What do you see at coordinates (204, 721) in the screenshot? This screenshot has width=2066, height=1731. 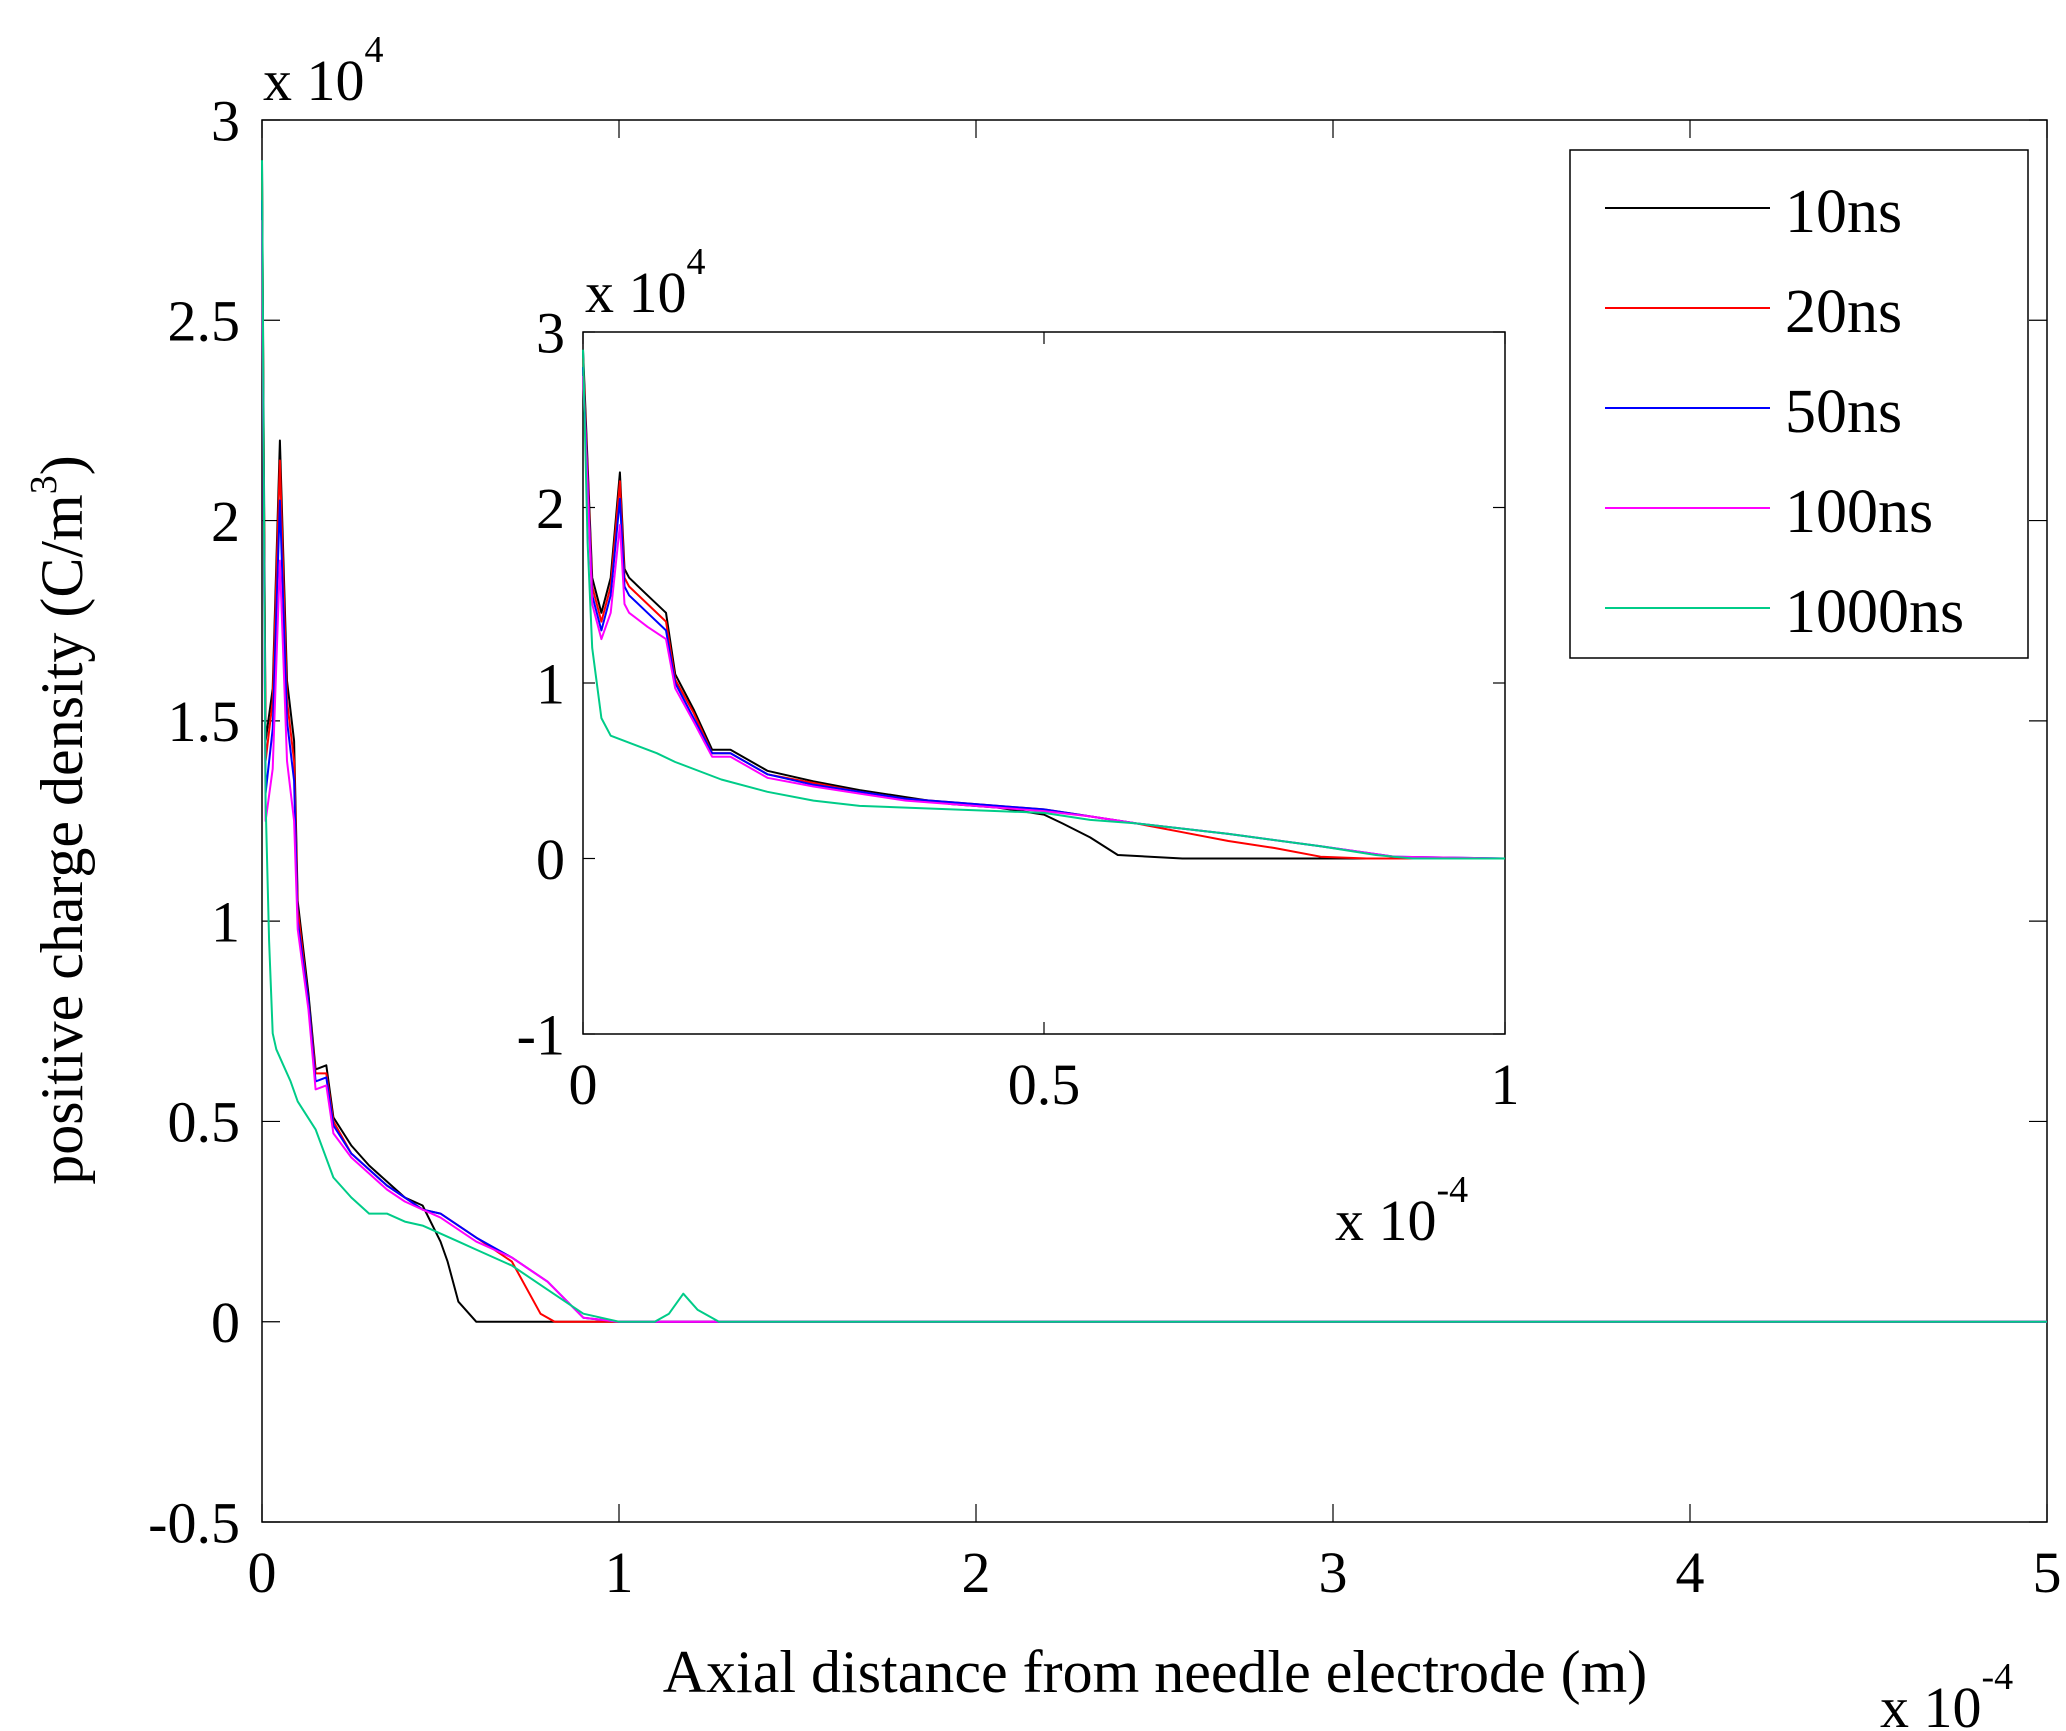 I see `main-y-tick-label: 1.5` at bounding box center [204, 721].